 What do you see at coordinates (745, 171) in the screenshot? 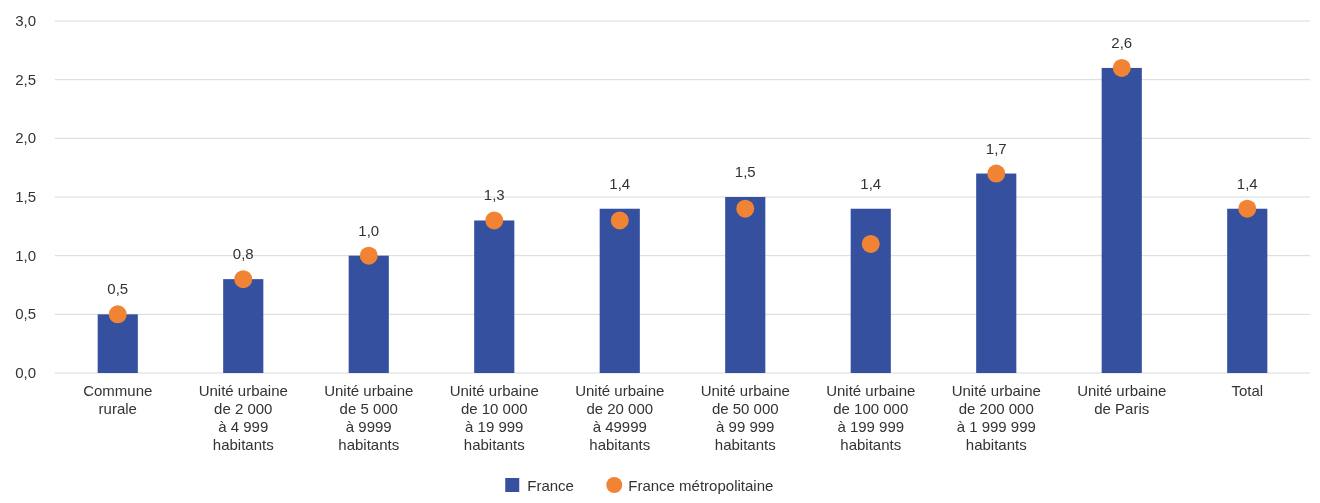
I see `data-label: 1,5` at bounding box center [745, 171].